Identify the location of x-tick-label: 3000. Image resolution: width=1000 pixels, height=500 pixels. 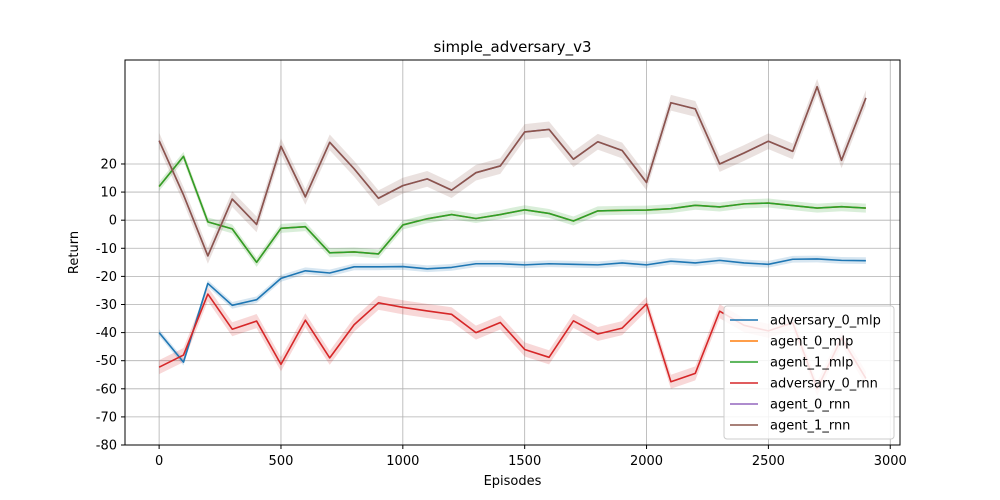
(890, 461).